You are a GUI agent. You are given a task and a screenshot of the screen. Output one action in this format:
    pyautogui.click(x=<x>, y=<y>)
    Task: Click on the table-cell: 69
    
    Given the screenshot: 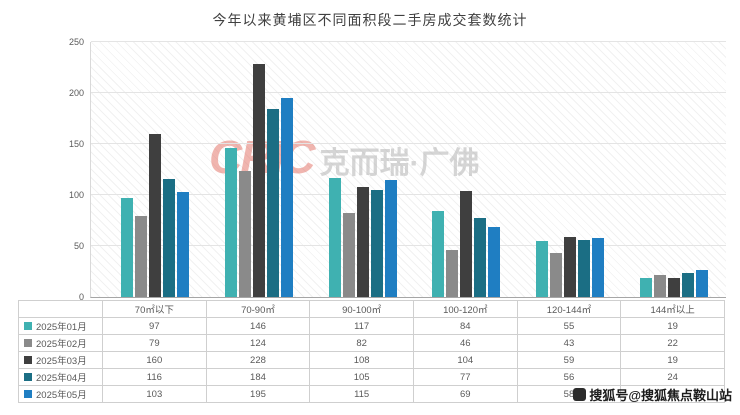 What is the action you would take?
    pyautogui.click(x=465, y=394)
    